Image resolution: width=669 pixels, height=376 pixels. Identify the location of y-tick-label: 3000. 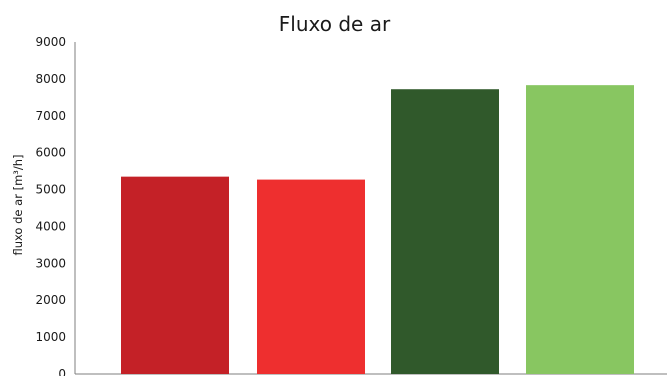
(50, 263).